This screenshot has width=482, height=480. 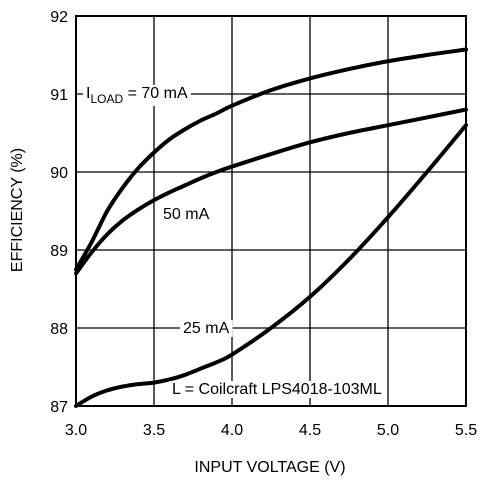 I want to click on y-axis-title: EFFICIENCY (%), so click(x=17, y=210).